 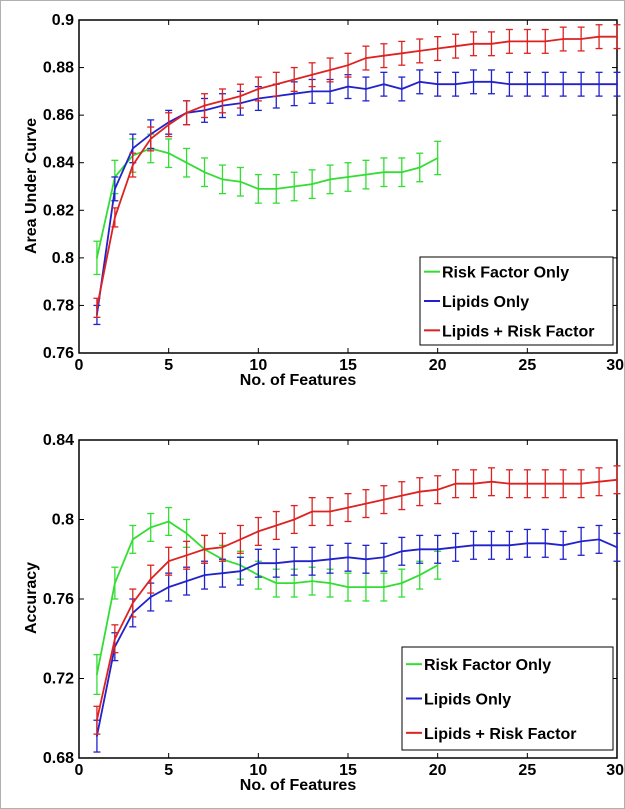 What do you see at coordinates (58, 758) in the screenshot?
I see `y-tick-label: 0.68` at bounding box center [58, 758].